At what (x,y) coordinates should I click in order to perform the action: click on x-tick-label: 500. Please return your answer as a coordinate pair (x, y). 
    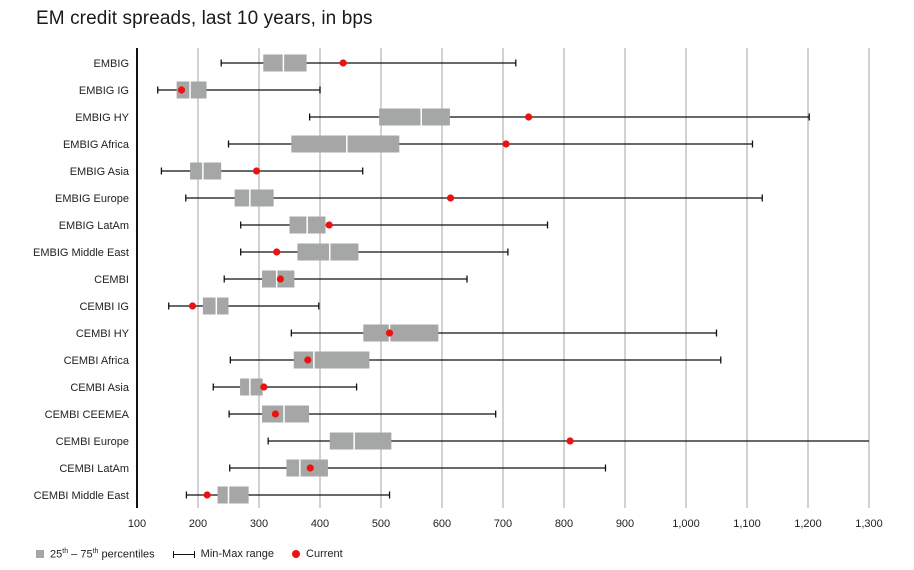
    Looking at the image, I should click on (381, 524).